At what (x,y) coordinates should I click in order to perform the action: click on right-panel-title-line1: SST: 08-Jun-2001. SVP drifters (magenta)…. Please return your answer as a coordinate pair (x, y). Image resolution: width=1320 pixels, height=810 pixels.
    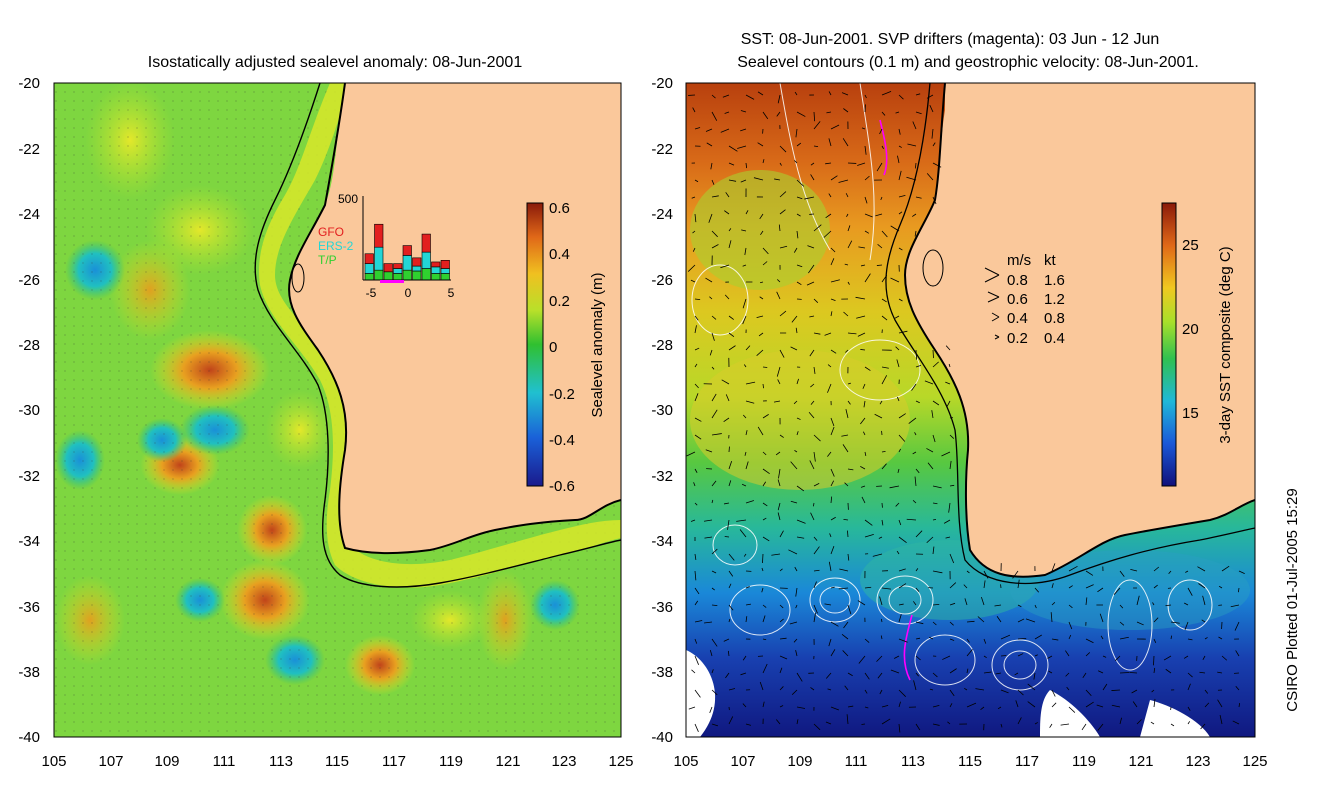
    Looking at the image, I should click on (950, 39).